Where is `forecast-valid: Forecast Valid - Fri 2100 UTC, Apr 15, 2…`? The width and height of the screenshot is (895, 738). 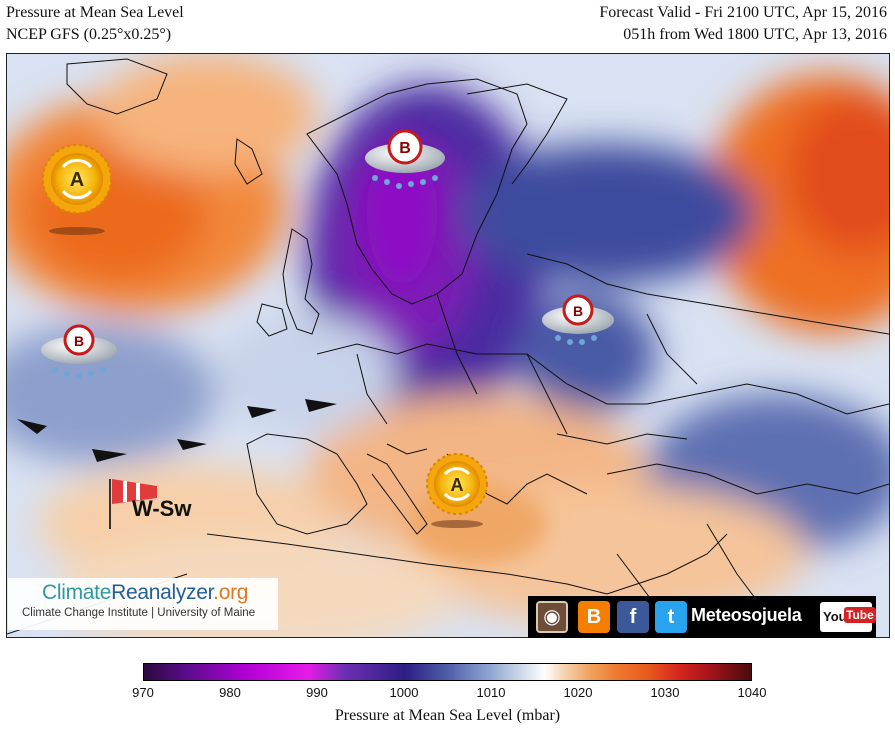
forecast-valid: Forecast Valid - Fri 2100 UTC, Apr 15, 2… is located at coordinates (743, 12).